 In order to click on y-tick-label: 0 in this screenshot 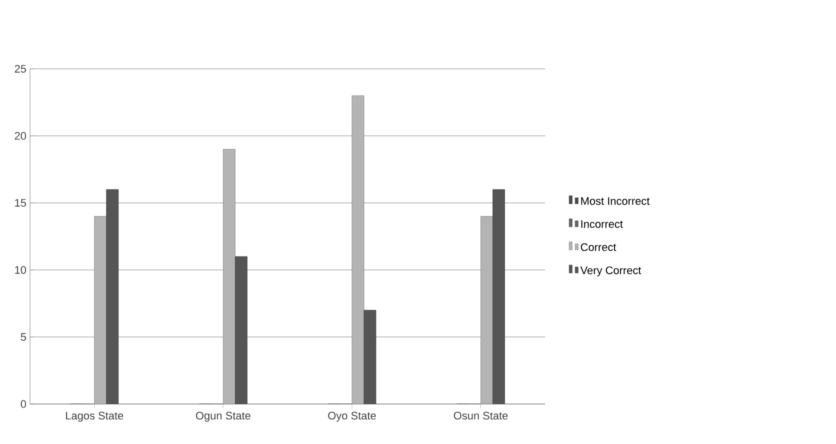, I will do `click(23, 404)`.